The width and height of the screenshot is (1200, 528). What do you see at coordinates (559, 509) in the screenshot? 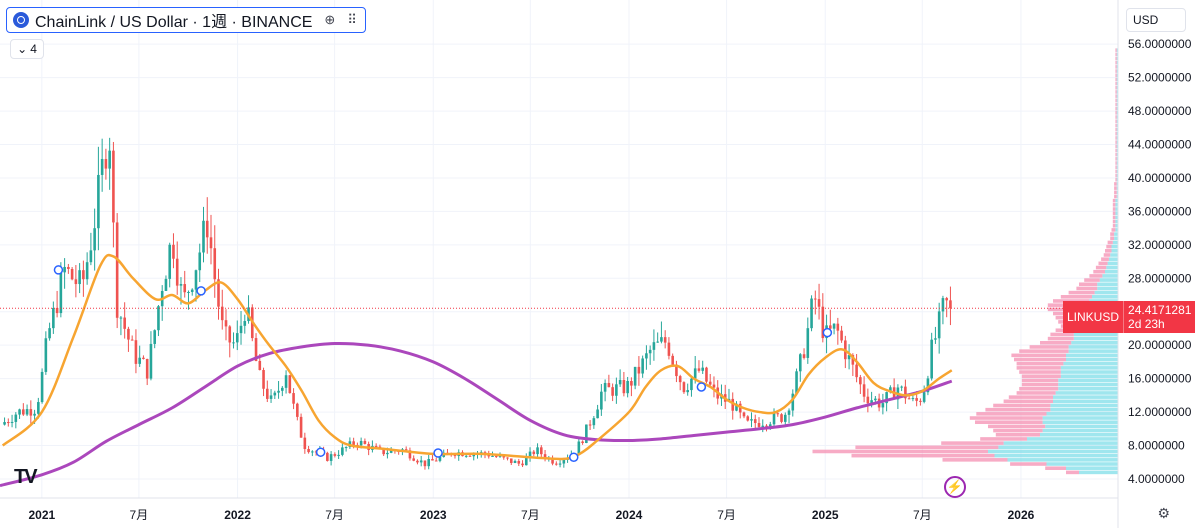
I see `time-axis: 2021 7月 2022 7月 2023 7月 2024 7月 2025 7月 2026` at bounding box center [559, 509].